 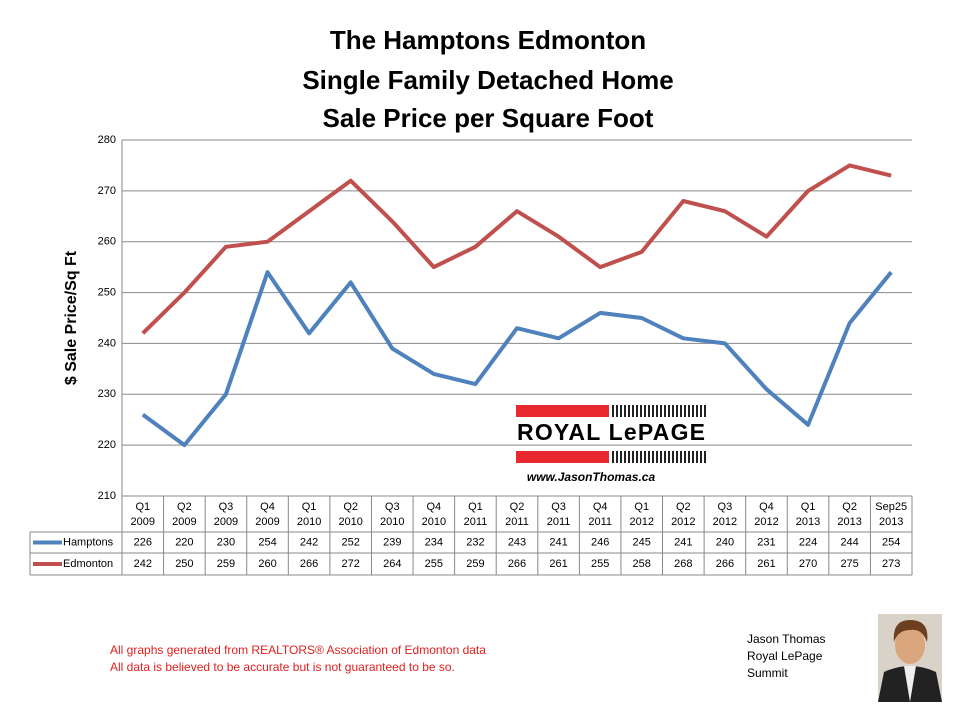 What do you see at coordinates (910, 645) in the screenshot?
I see `portrait-face` at bounding box center [910, 645].